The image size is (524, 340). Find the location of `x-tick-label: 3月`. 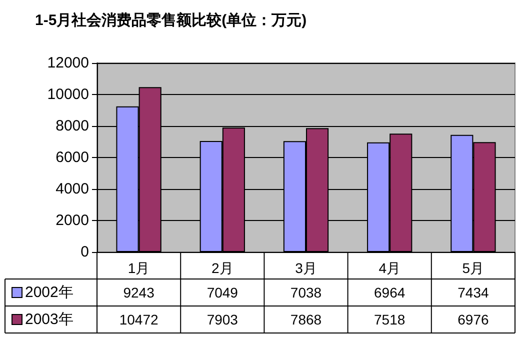

x-tick-label: 3月 is located at coordinates (306, 268).